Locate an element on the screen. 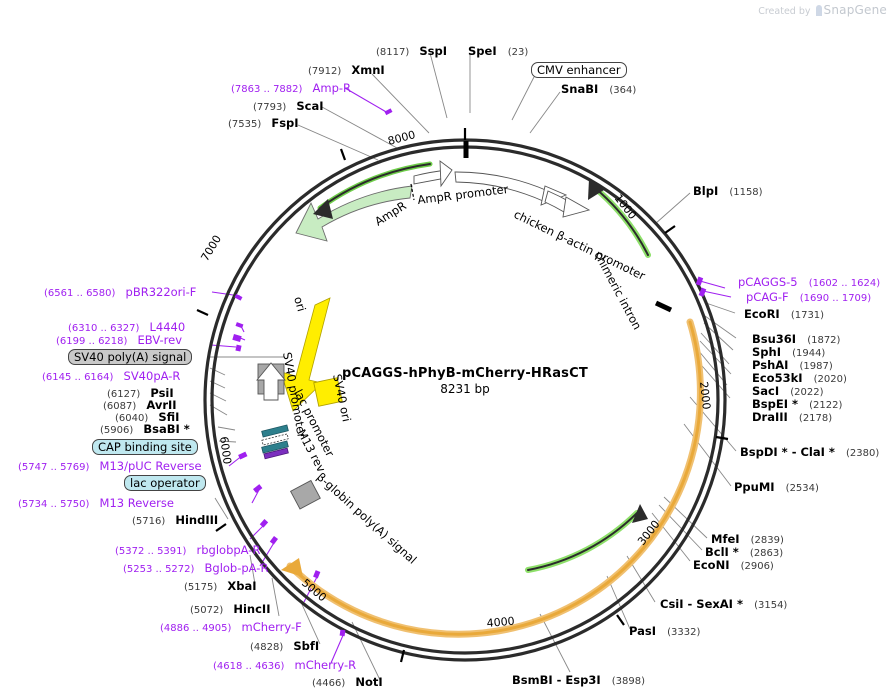  primer-label-pcaggs-5: pCAGGS-5 (1602 .. 1624) is located at coordinates (809, 281).